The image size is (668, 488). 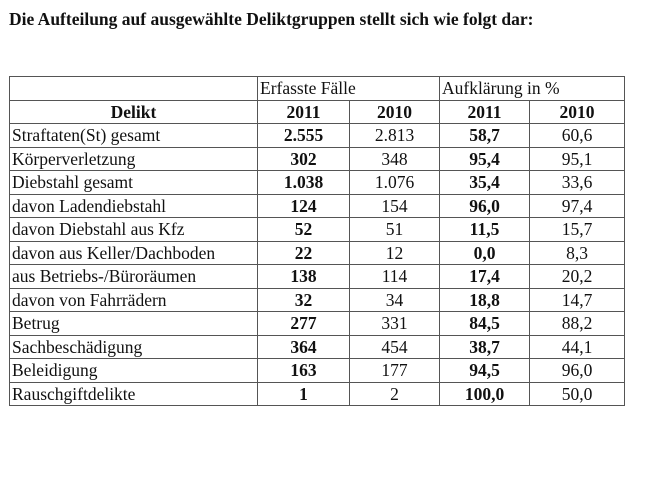 I want to click on table-row: aus Betriebs-/Büroräumen 138 114 17,4 20,2, so click(x=317, y=276).